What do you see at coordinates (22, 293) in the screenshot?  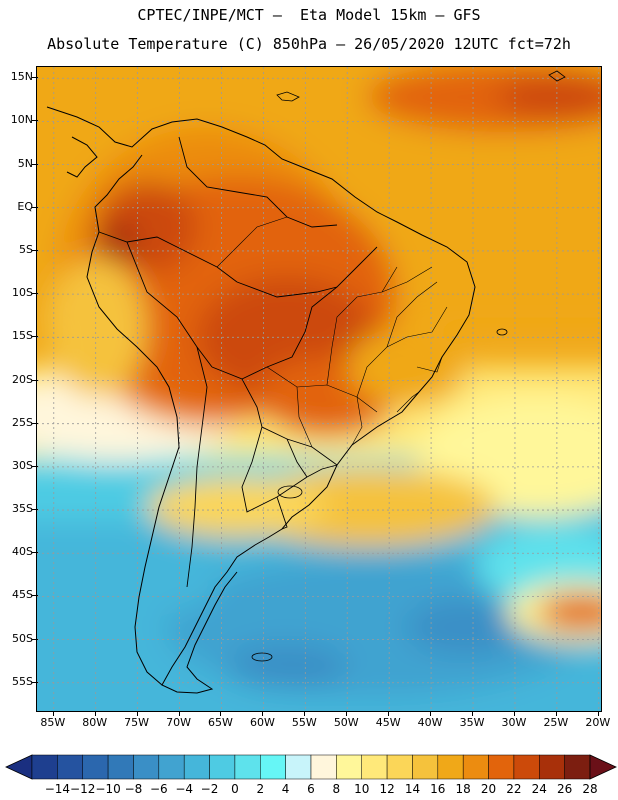 I see `latitude-label: 10S` at bounding box center [22, 293].